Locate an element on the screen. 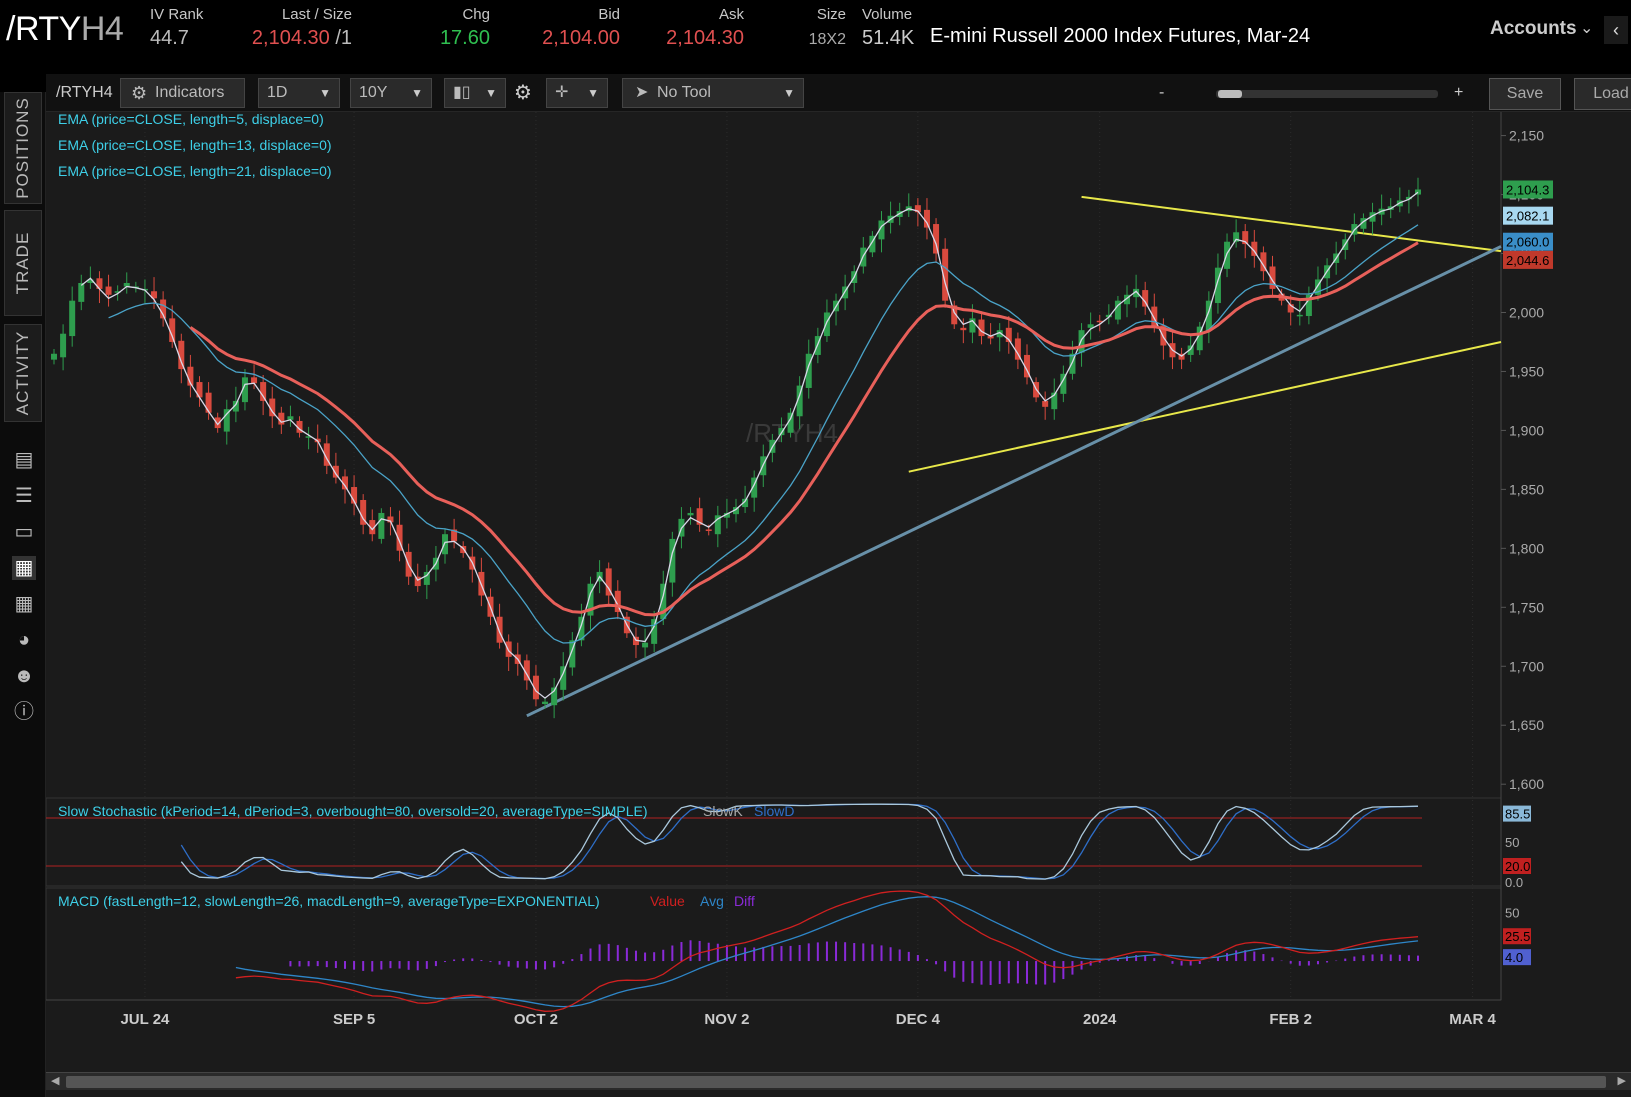 The height and width of the screenshot is (1097, 1631). zoom-slider-track is located at coordinates (1327, 94).